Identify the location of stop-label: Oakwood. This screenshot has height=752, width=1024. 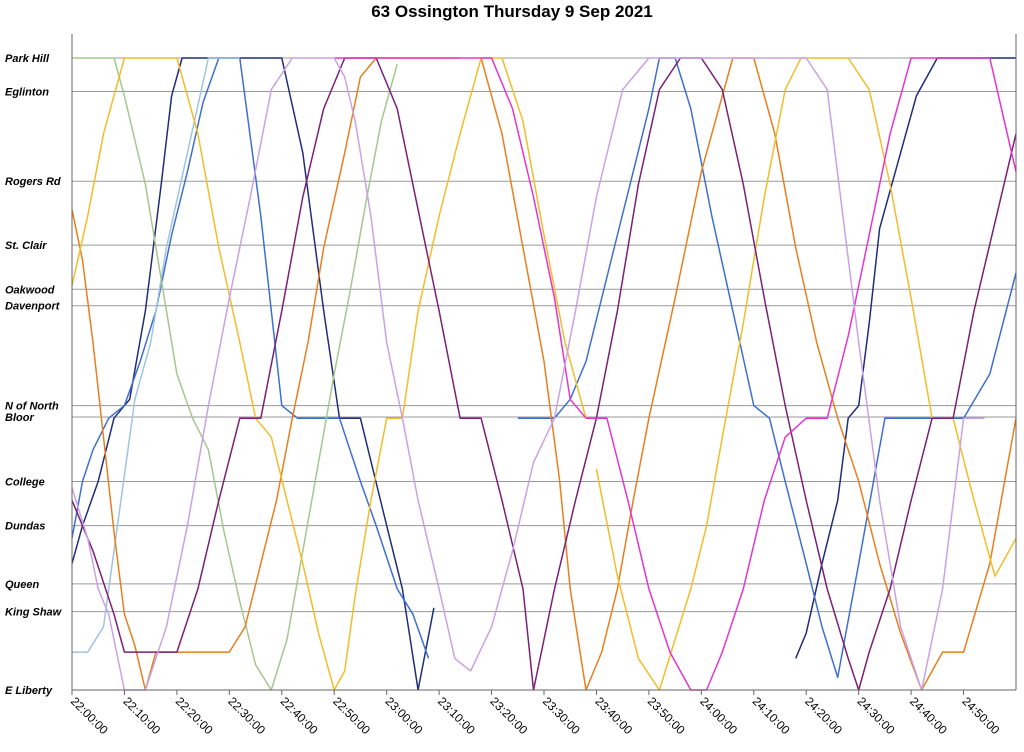
(30, 290).